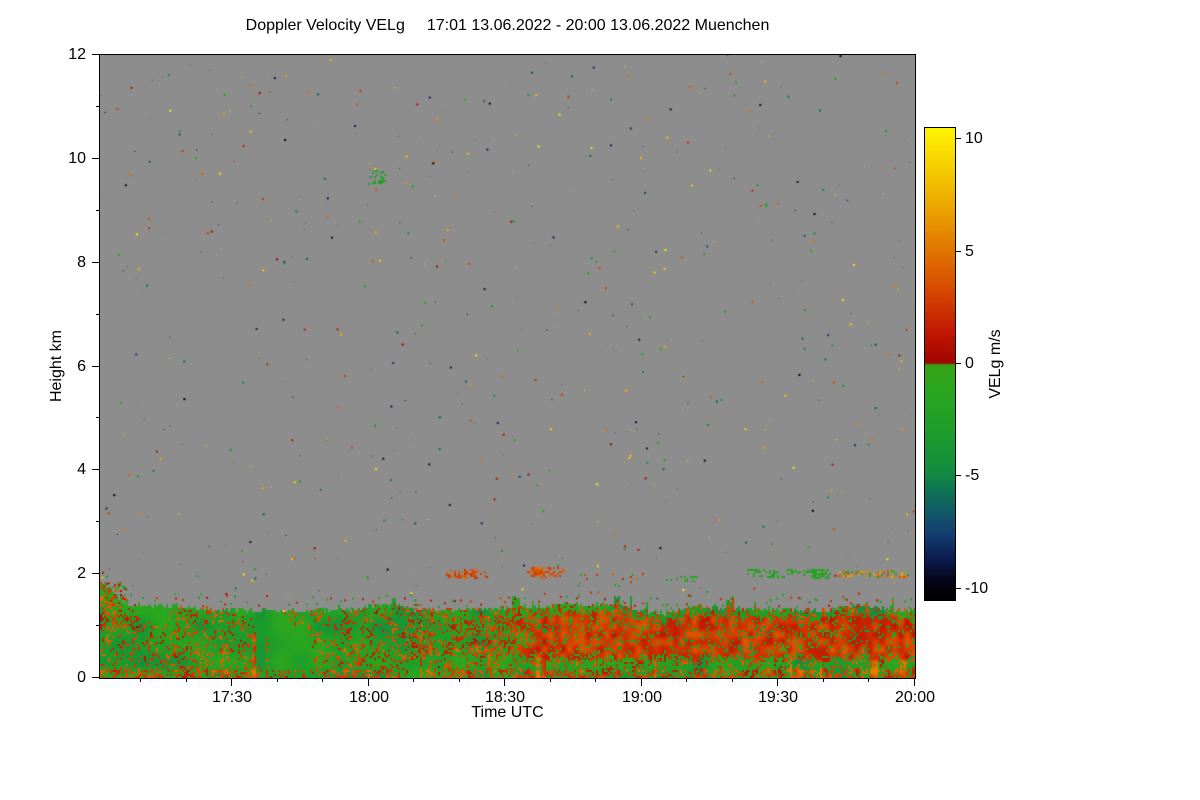  I want to click on x-tick-label: 18:30, so click(505, 697).